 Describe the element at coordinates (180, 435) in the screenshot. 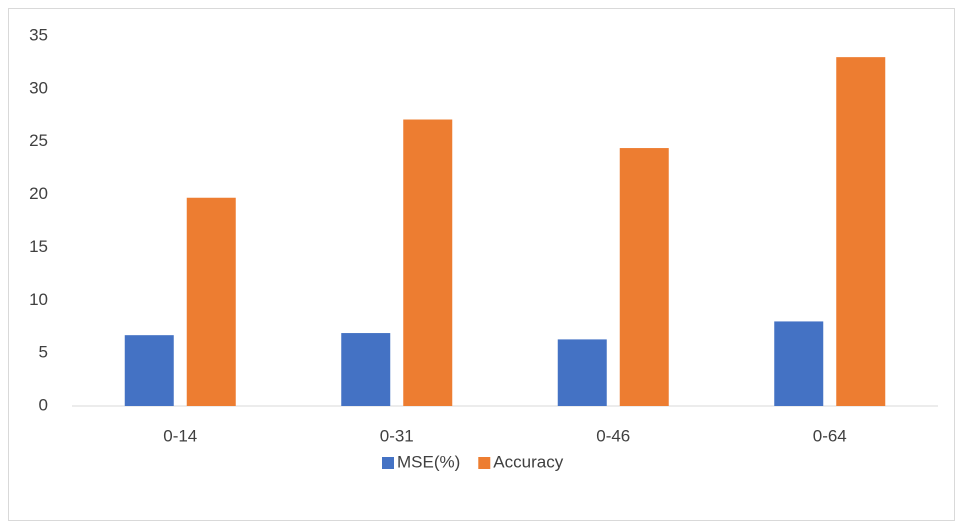

I see `x-tick-label: 0-14` at that location.